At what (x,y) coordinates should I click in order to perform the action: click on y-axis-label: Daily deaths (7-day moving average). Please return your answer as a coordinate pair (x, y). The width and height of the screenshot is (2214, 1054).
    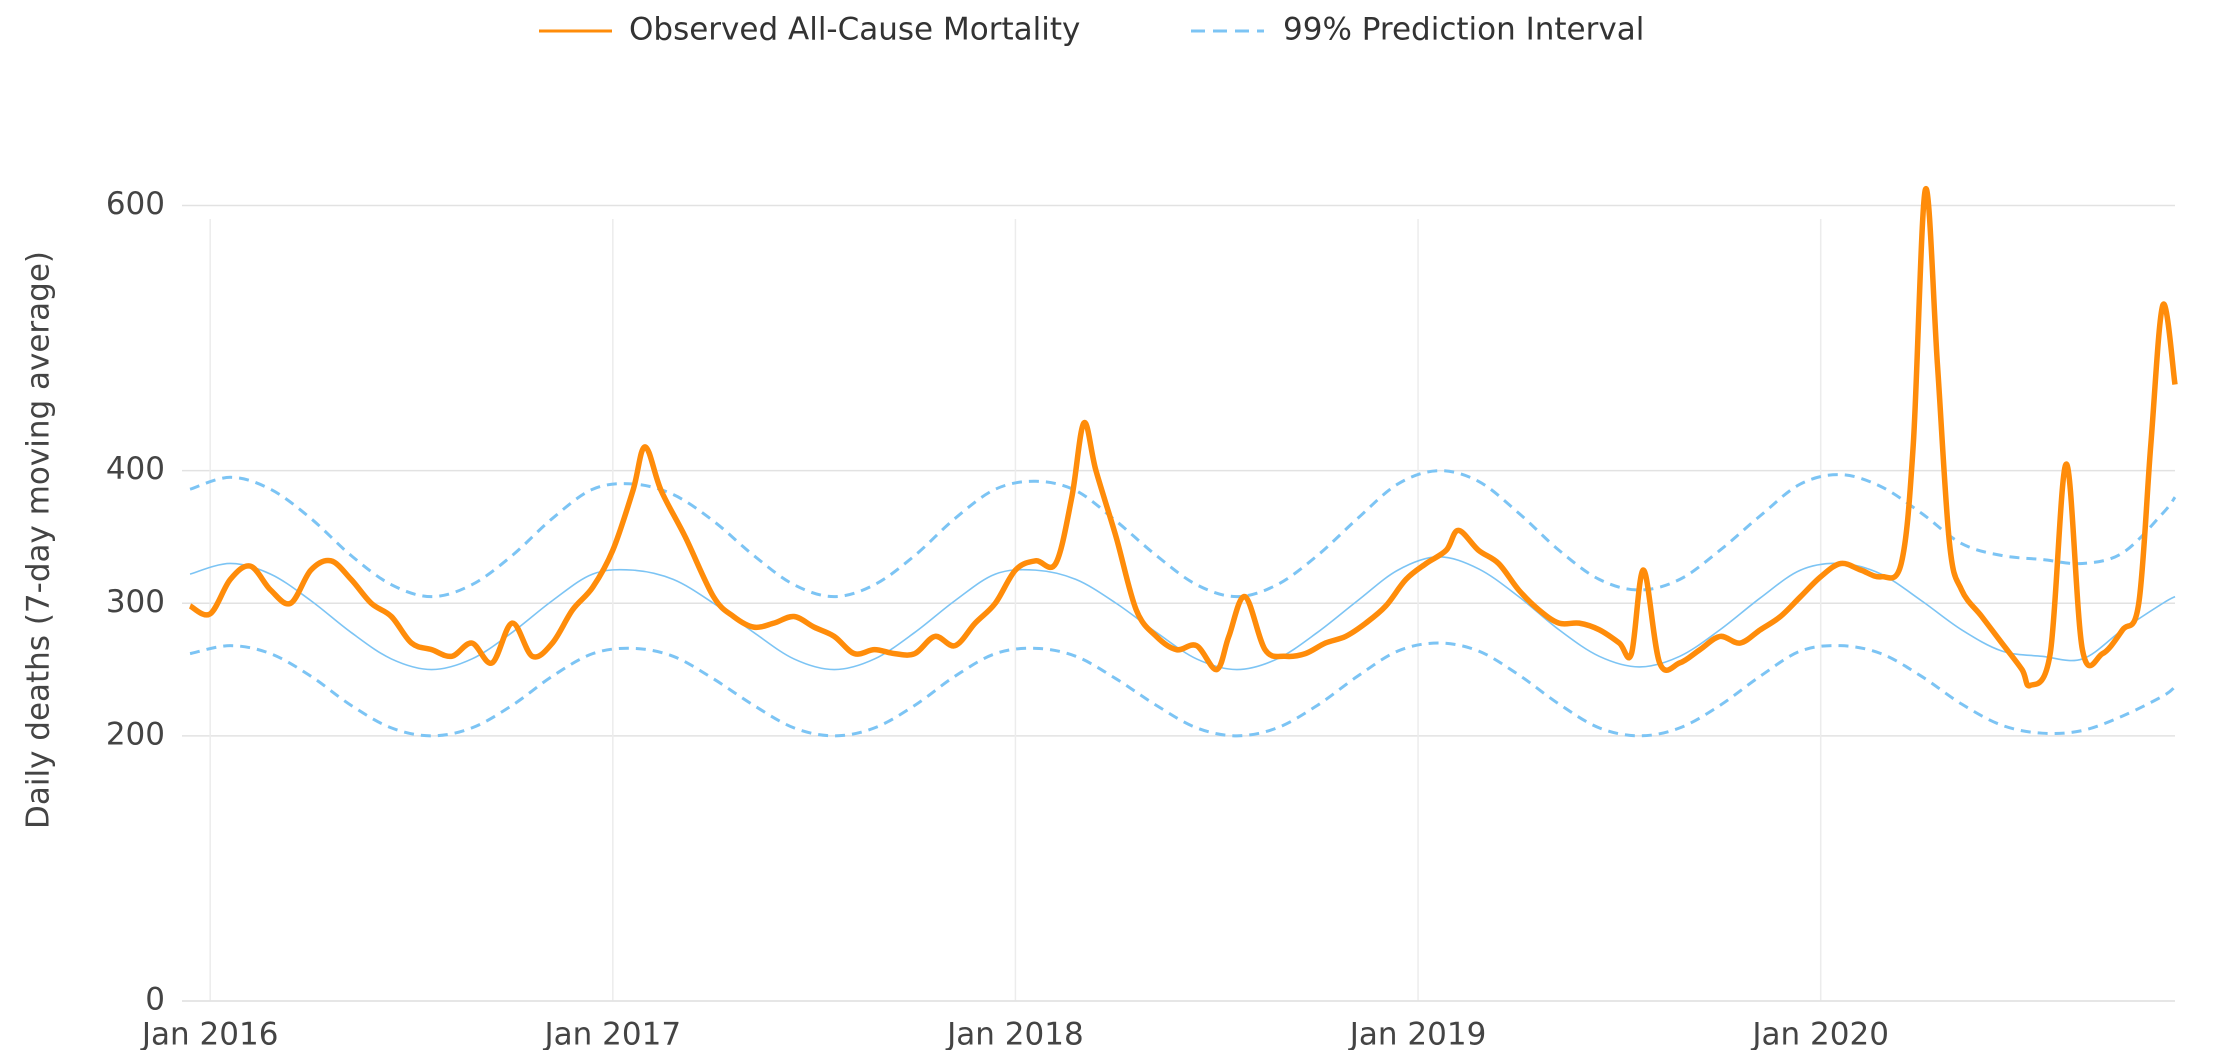
    Looking at the image, I should click on (39, 540).